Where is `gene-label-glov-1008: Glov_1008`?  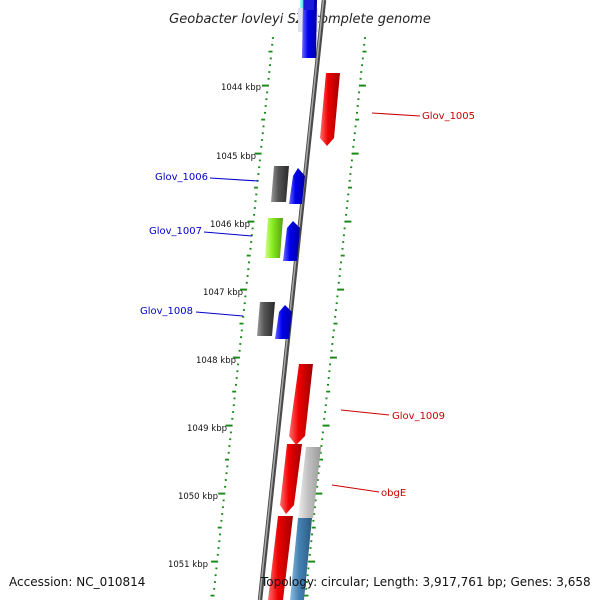 gene-label-glov-1008: Glov_1008 is located at coordinates (166, 311).